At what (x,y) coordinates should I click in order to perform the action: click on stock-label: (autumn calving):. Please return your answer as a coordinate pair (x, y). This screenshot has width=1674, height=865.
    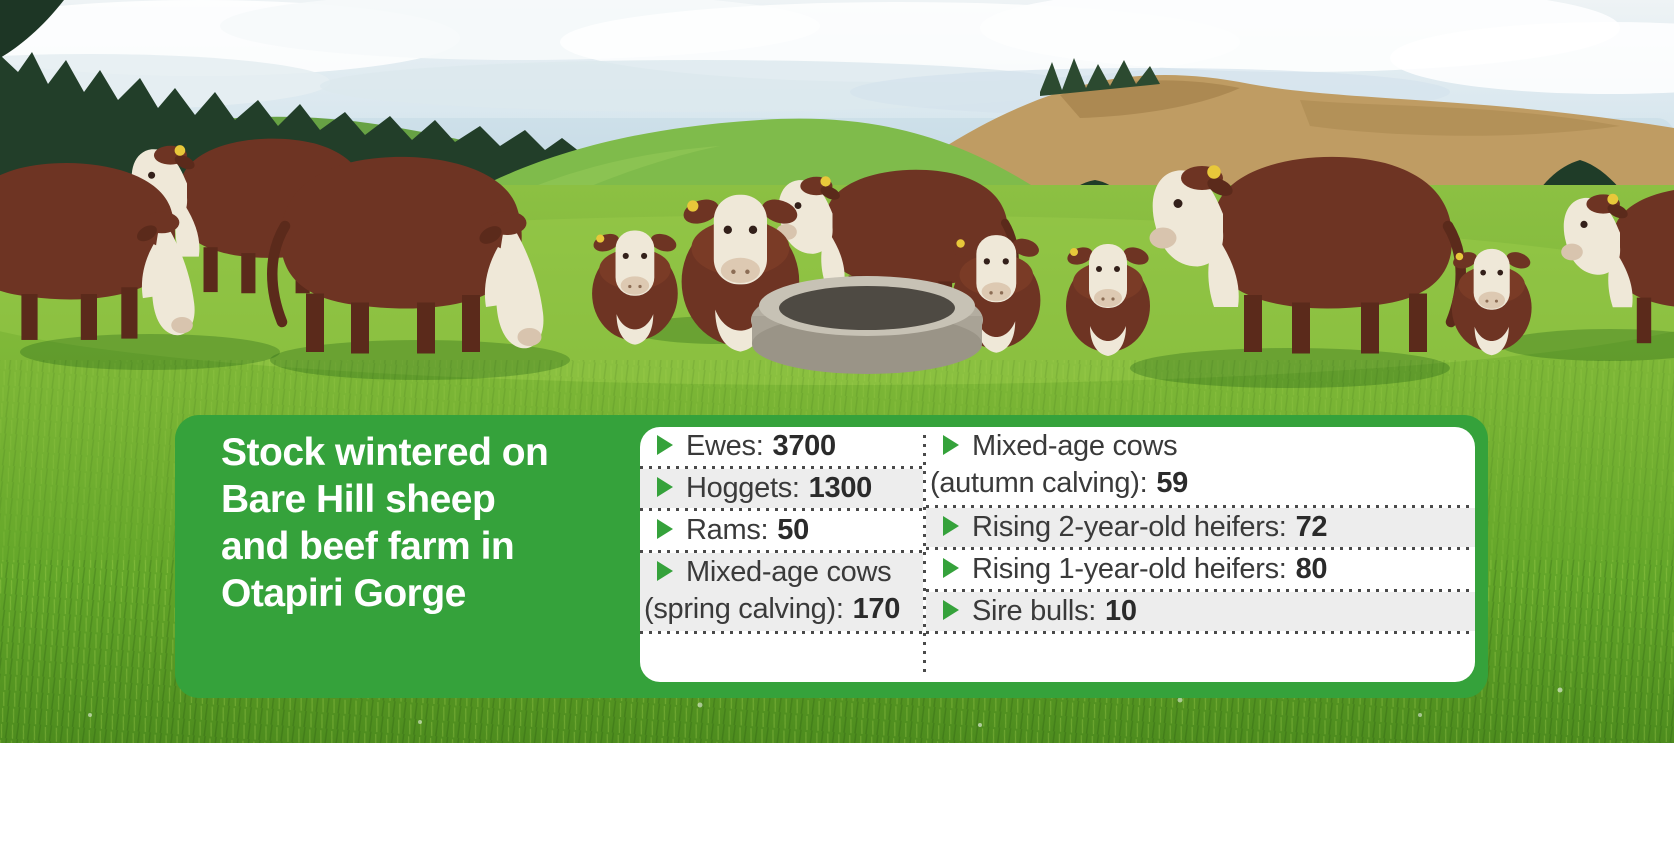
    Looking at the image, I should click on (1039, 483).